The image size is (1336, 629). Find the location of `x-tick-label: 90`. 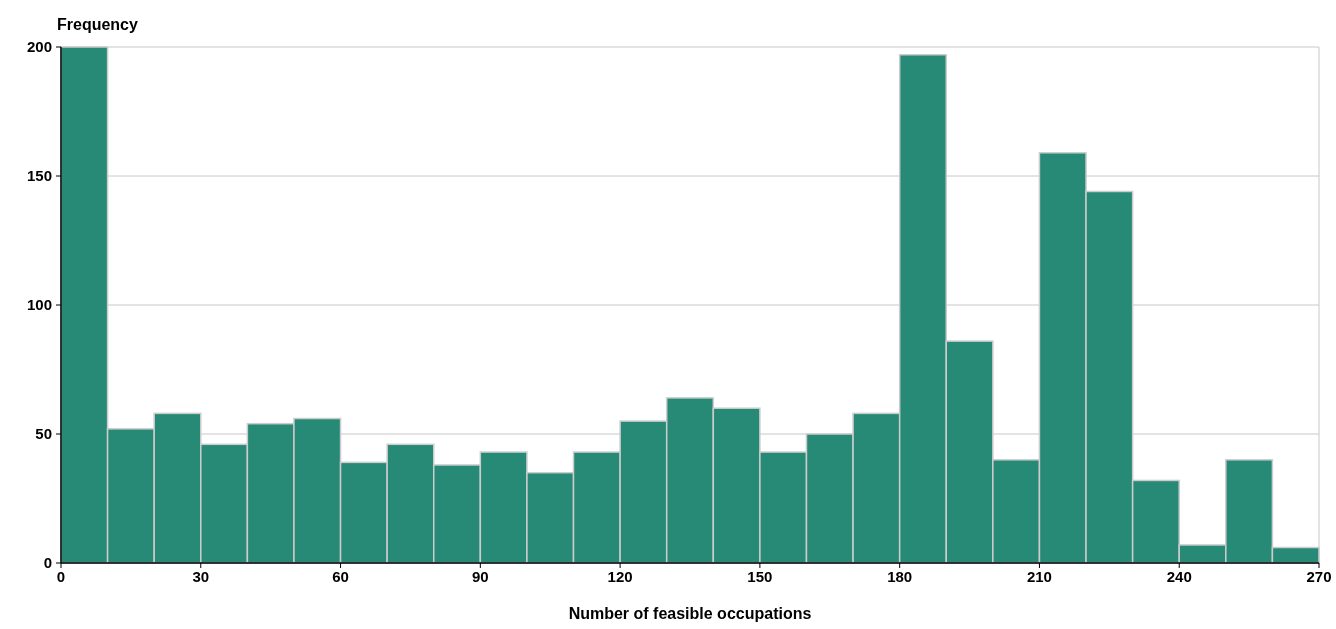

x-tick-label: 90 is located at coordinates (480, 576).